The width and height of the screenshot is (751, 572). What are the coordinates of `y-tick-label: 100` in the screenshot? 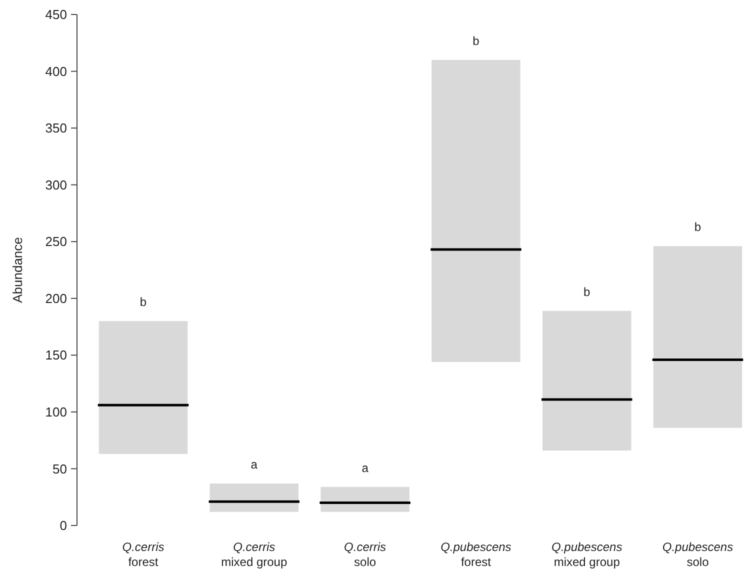 It's located at (56, 412).